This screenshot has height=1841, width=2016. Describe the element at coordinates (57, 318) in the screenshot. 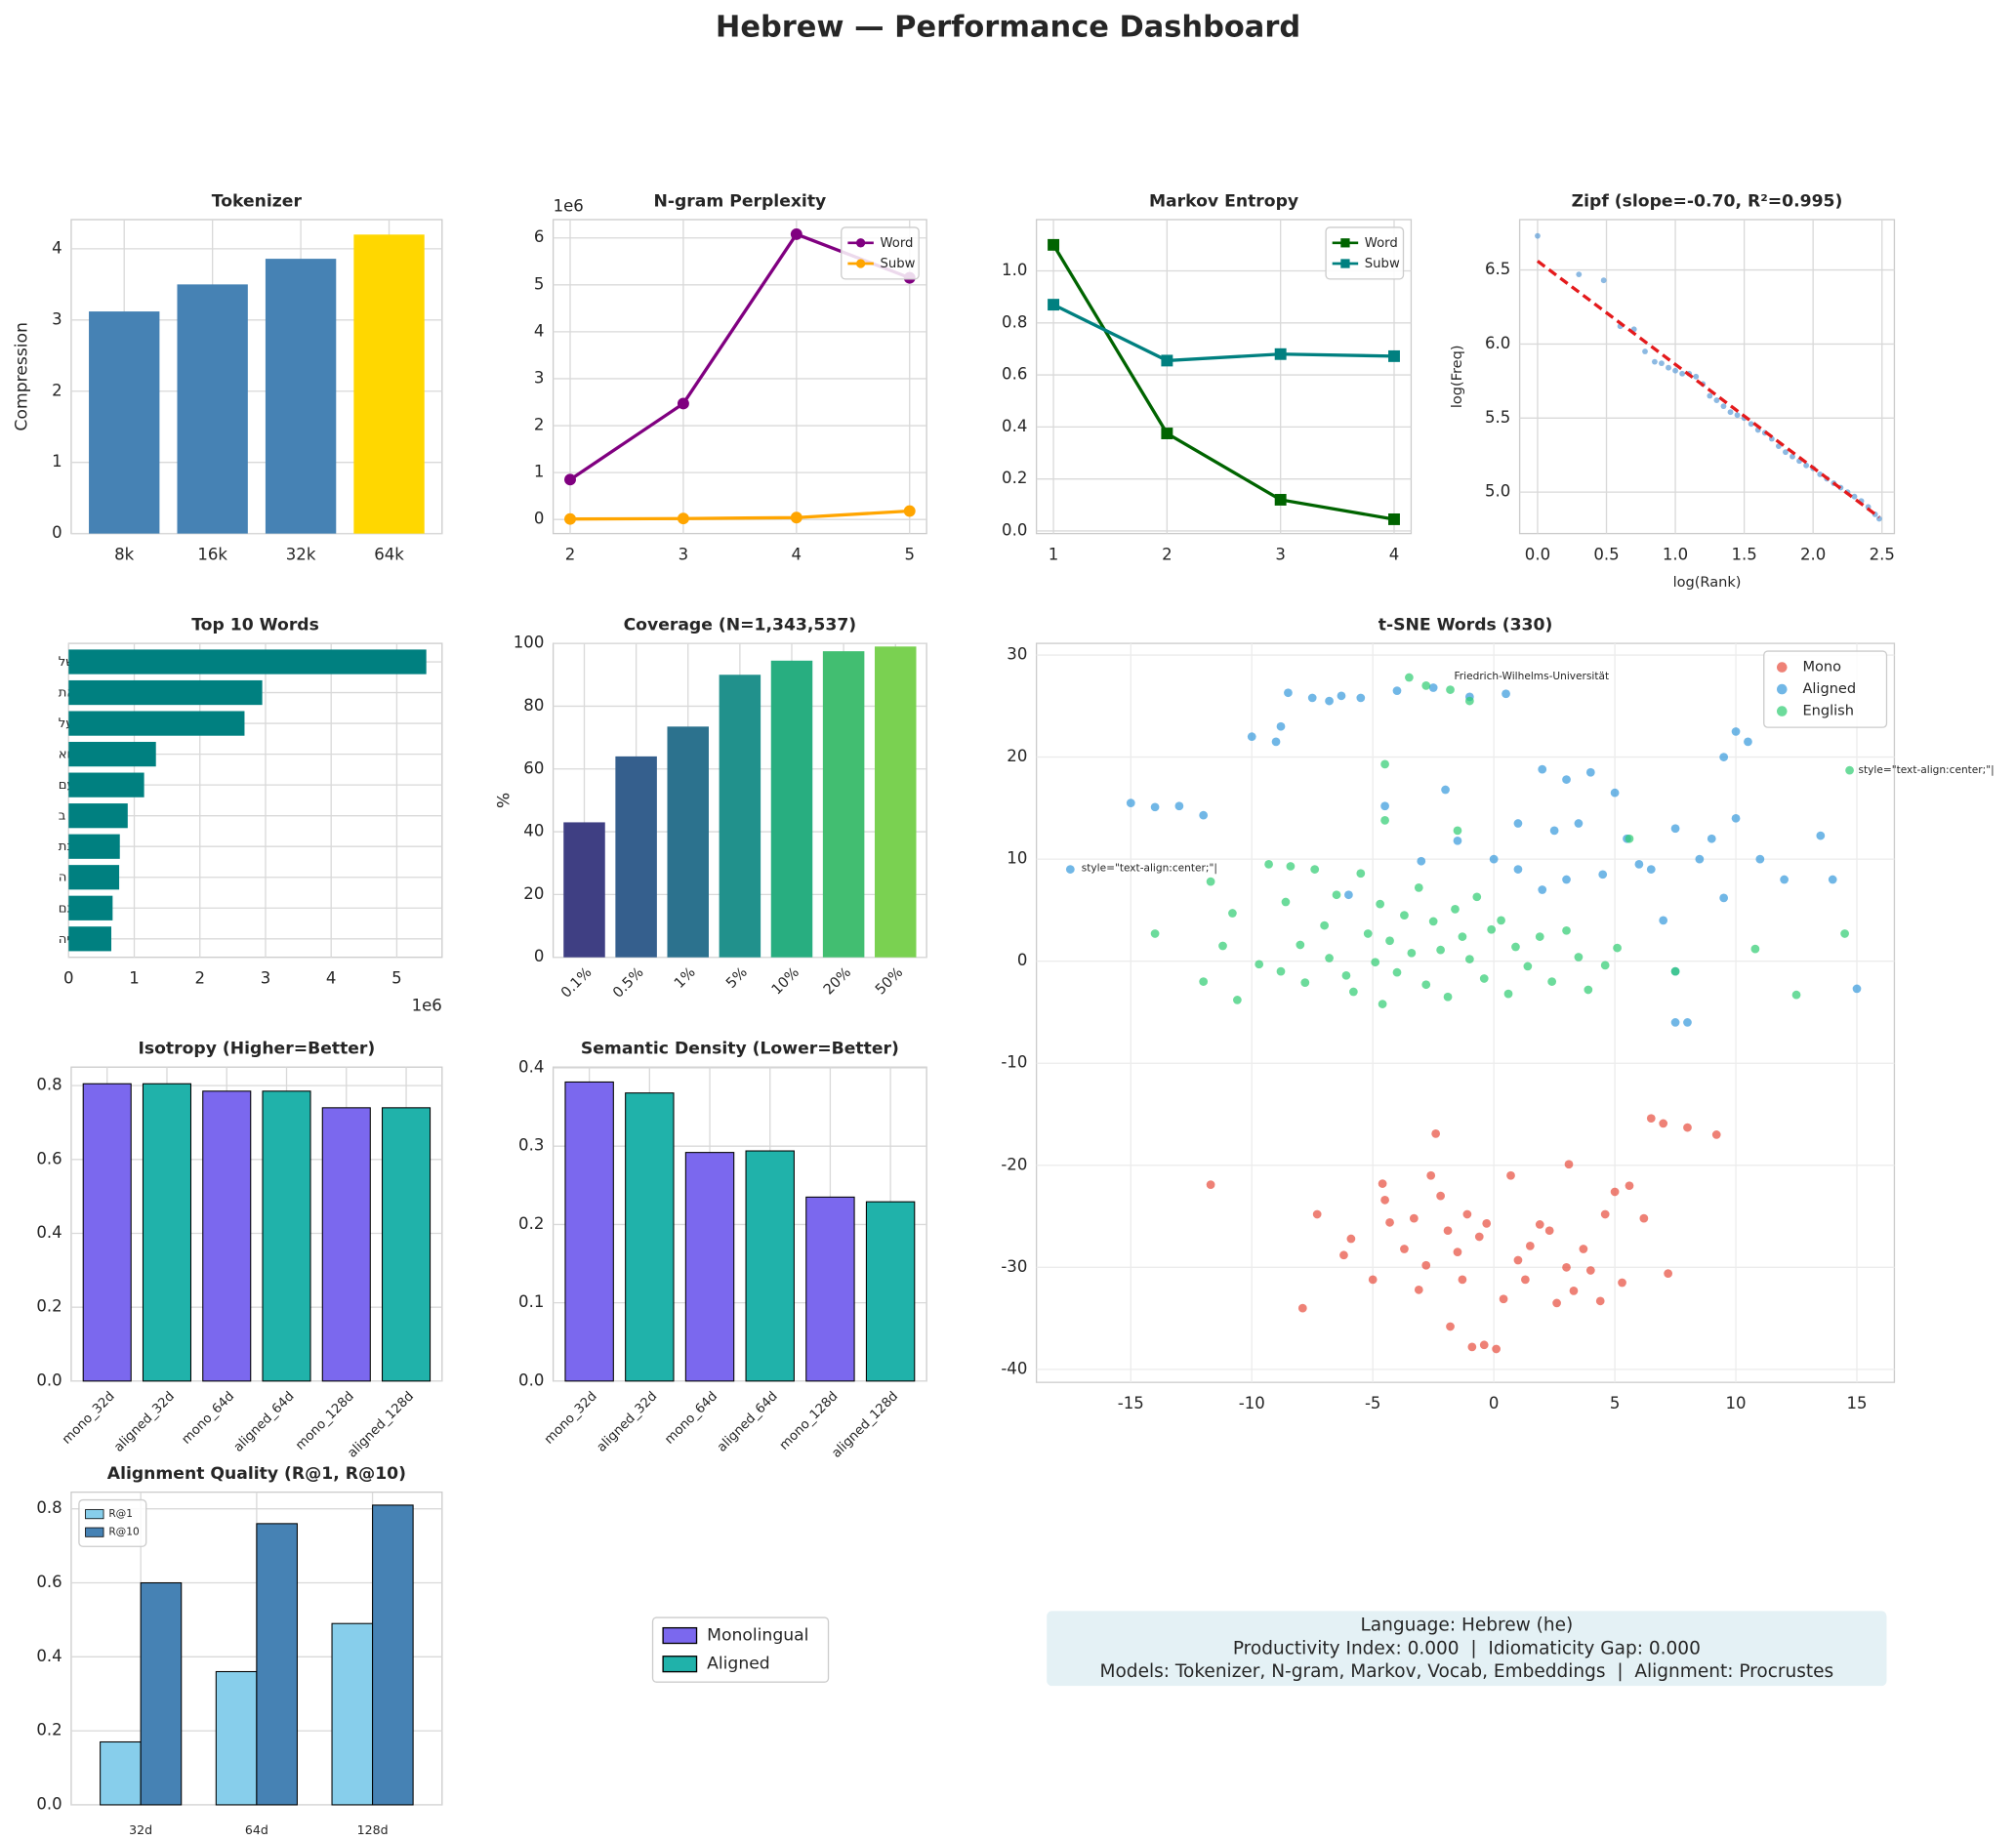

I see `y-tick-label: 3` at that location.